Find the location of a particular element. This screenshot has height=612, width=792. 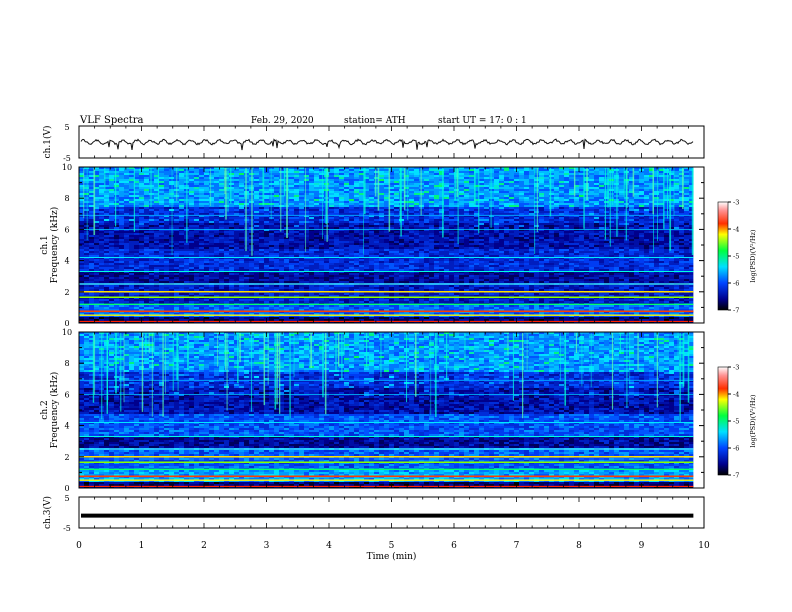

x-tick-label: 3 is located at coordinates (267, 546).